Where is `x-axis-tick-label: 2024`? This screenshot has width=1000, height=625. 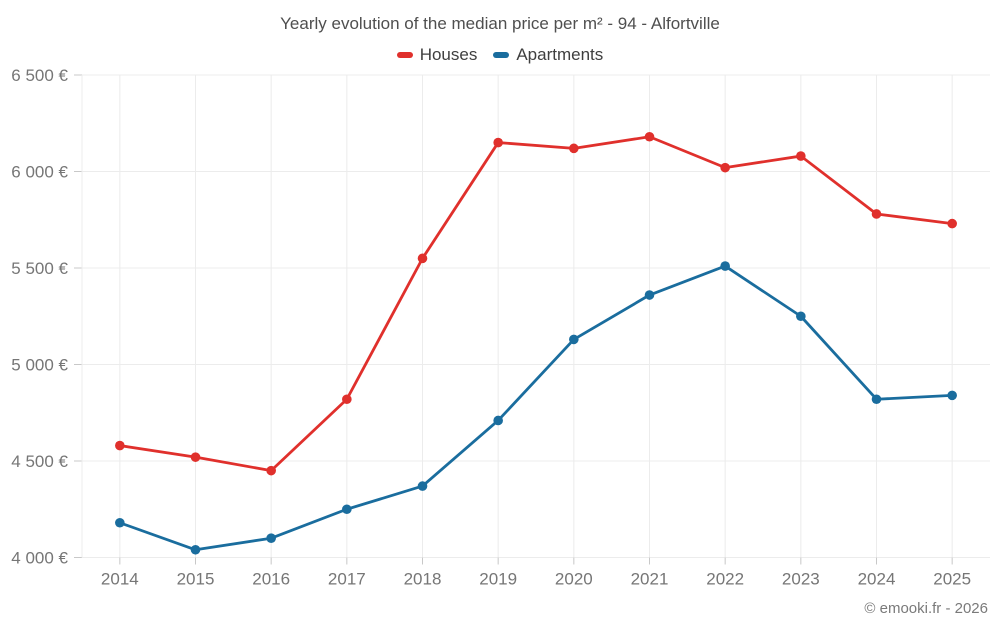
x-axis-tick-label: 2024 is located at coordinates (877, 579).